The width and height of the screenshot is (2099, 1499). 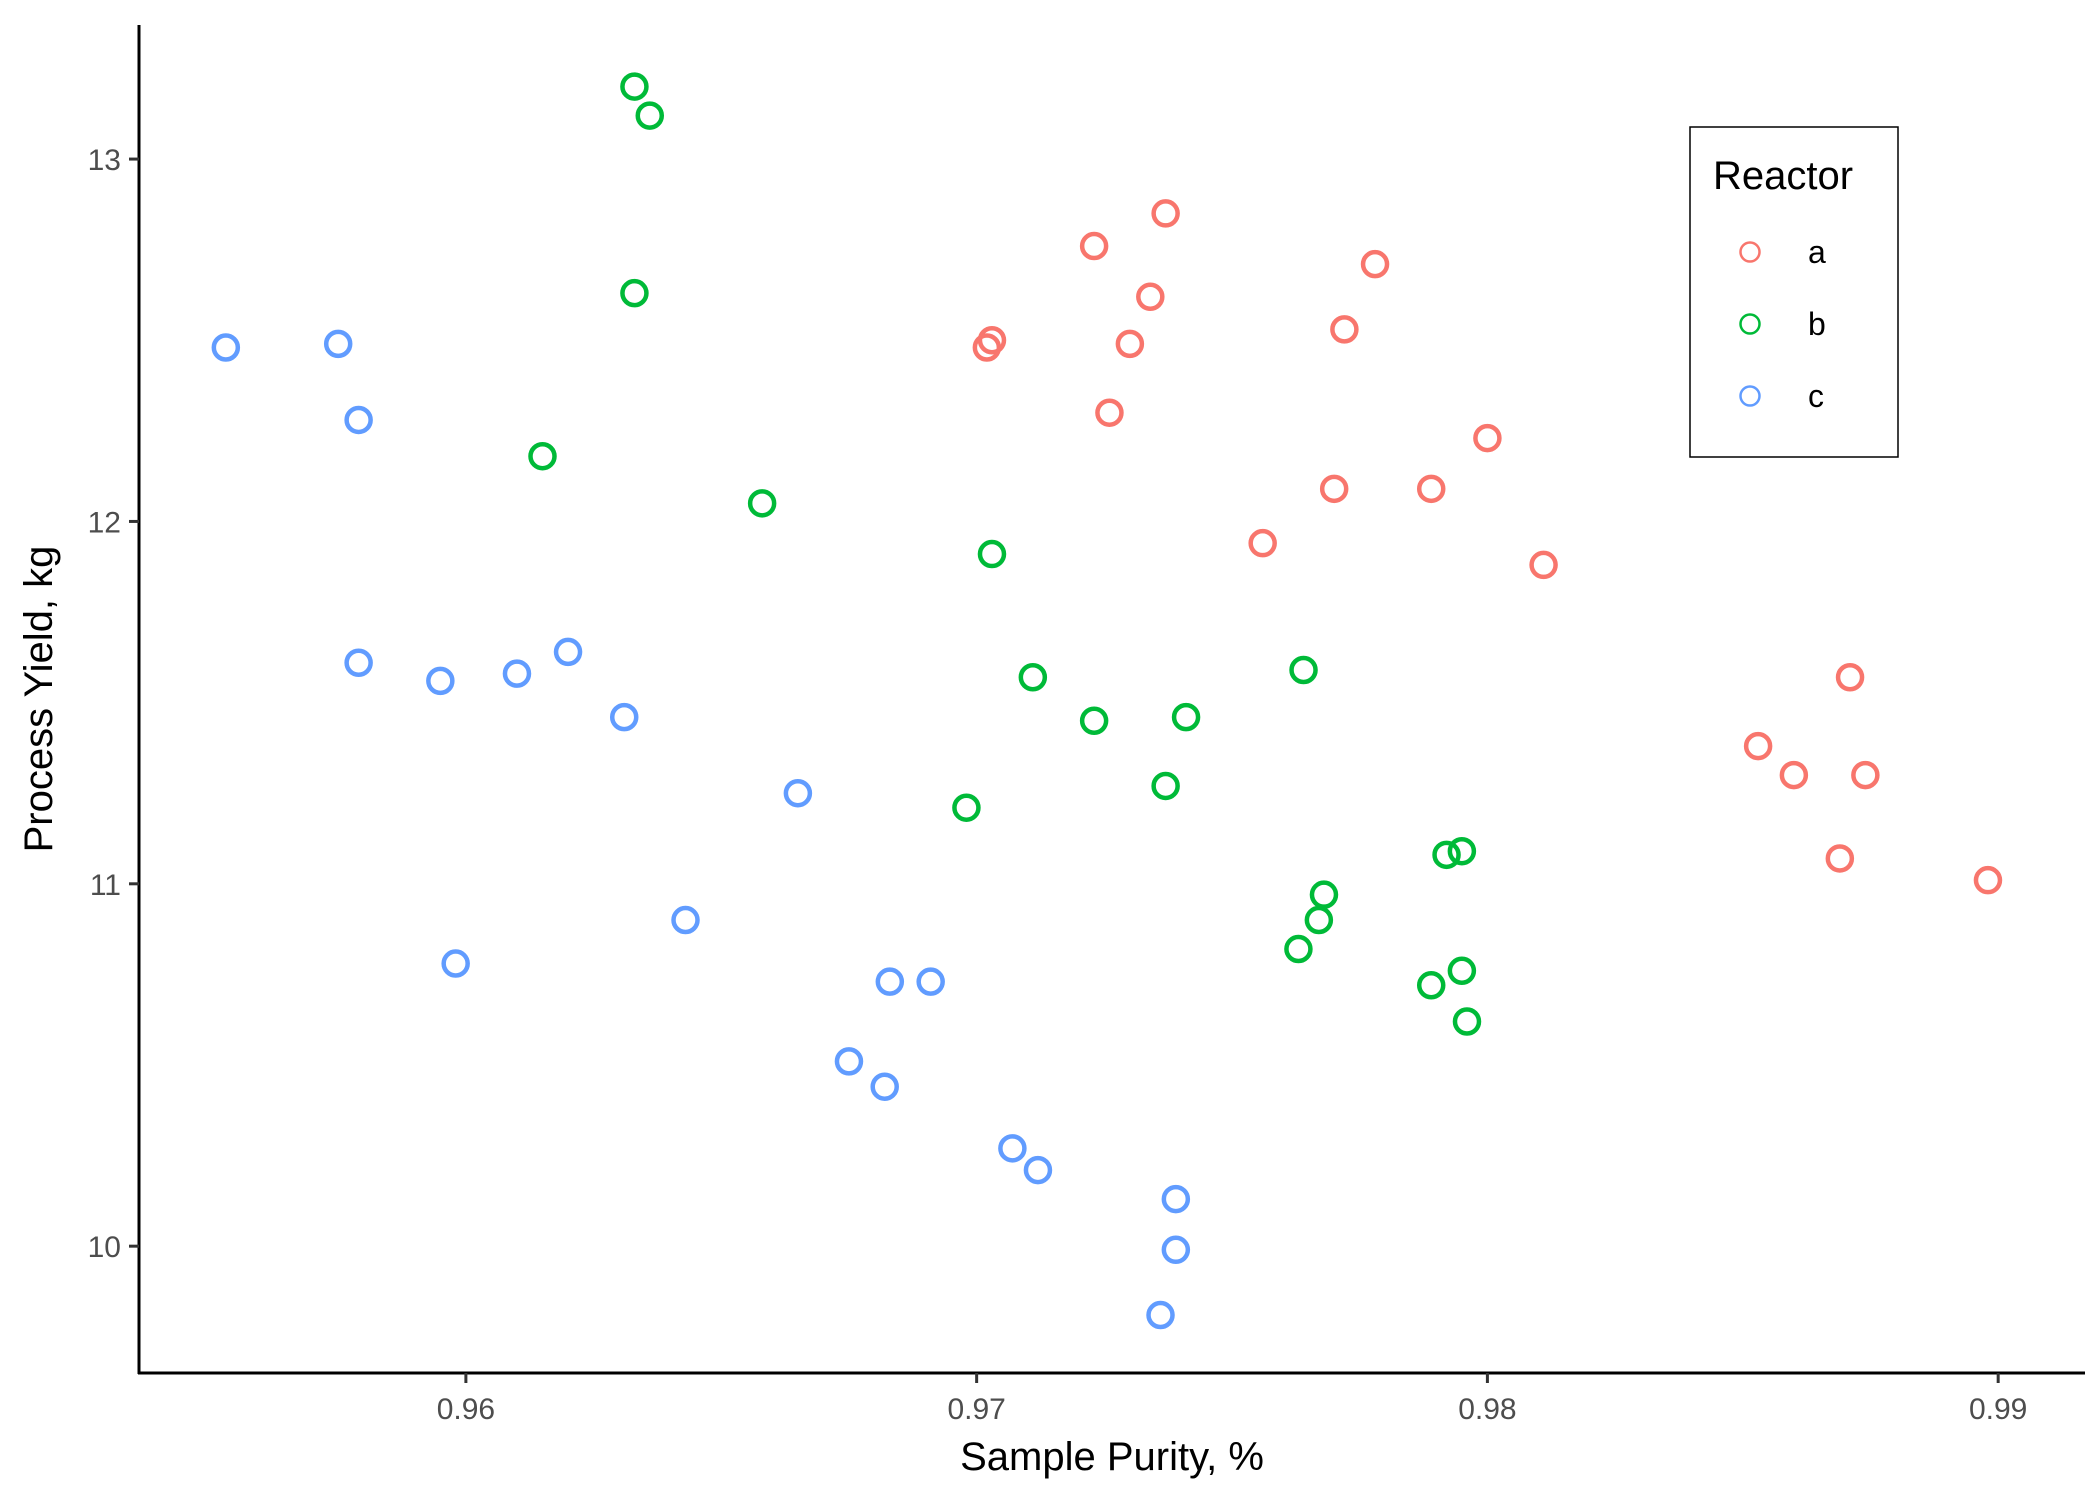 What do you see at coordinates (1816, 396) in the screenshot?
I see `legend-label: c` at bounding box center [1816, 396].